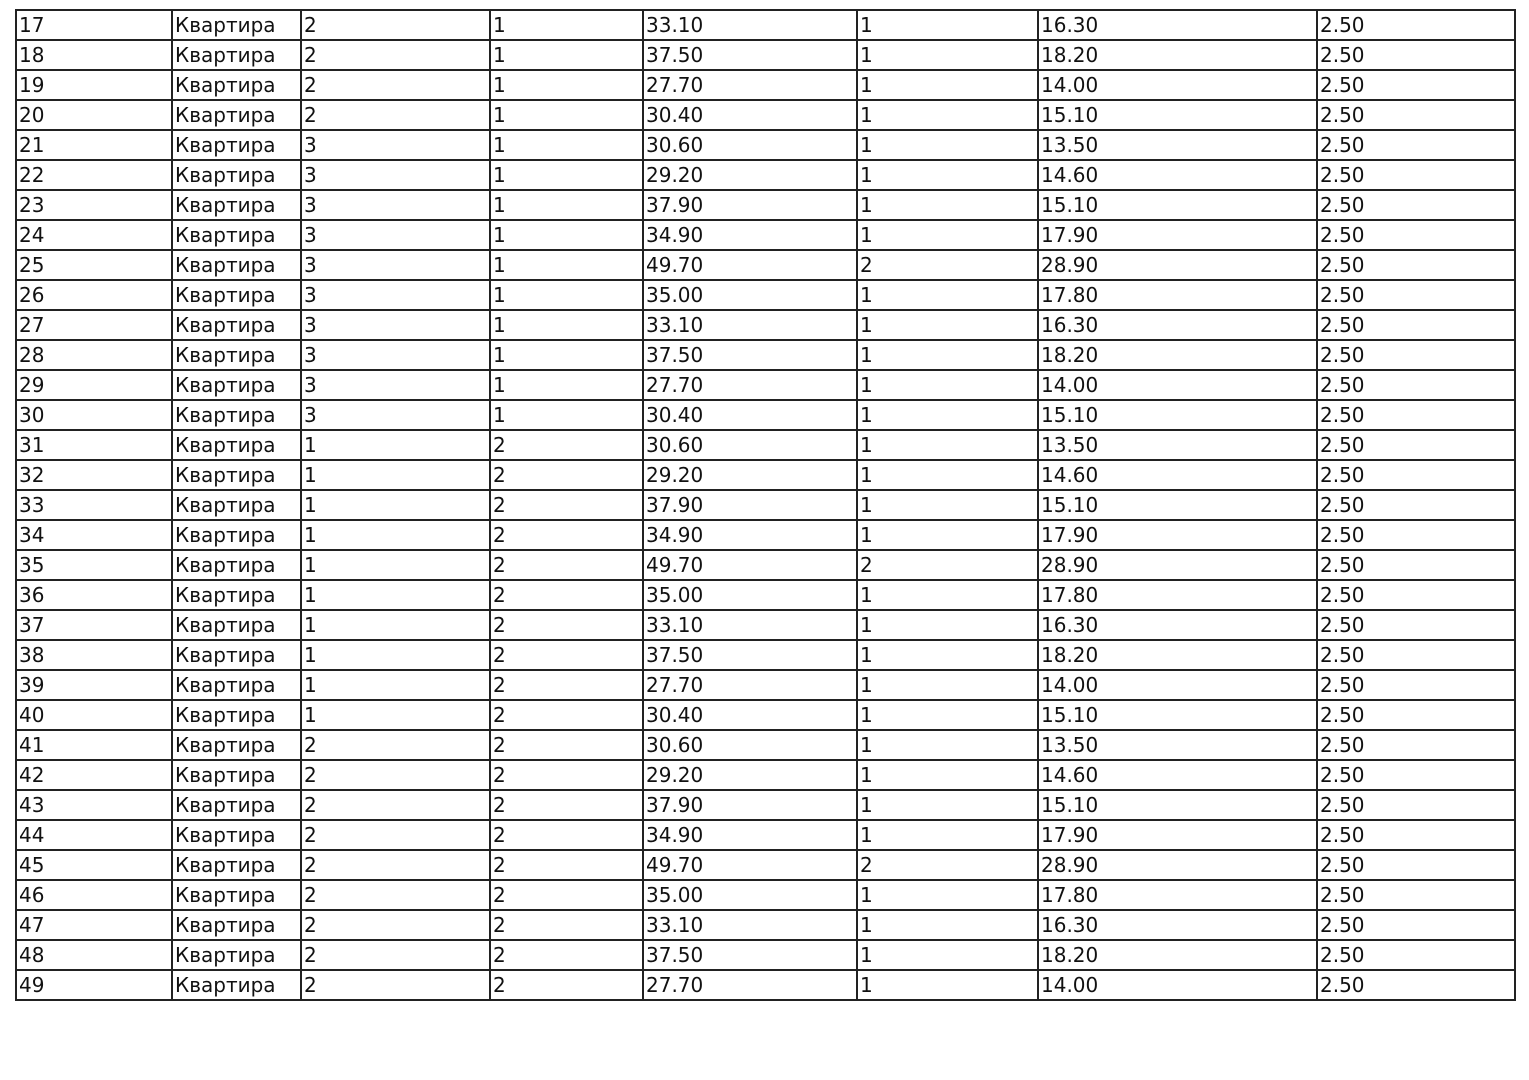 This screenshot has height=1080, width=1529. What do you see at coordinates (765, 55) in the screenshot?
I see `table-row: 18 Квартира 2 1 37.50 1 18.20 2.50` at bounding box center [765, 55].